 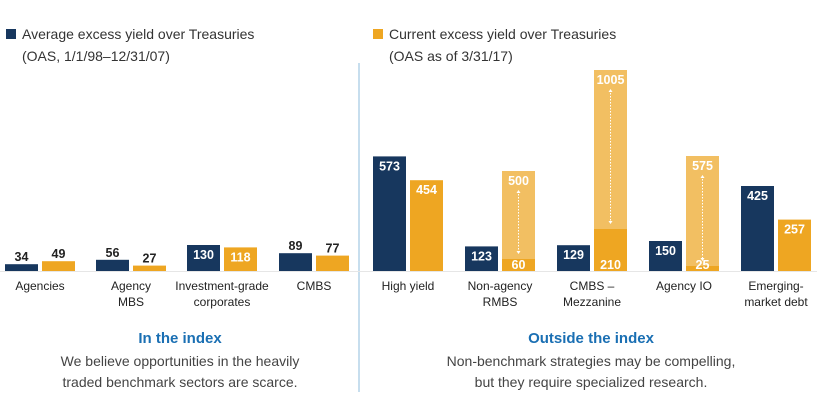 I want to click on legend-label-average: Average excess yield over Treasuries, so click(x=138, y=34).